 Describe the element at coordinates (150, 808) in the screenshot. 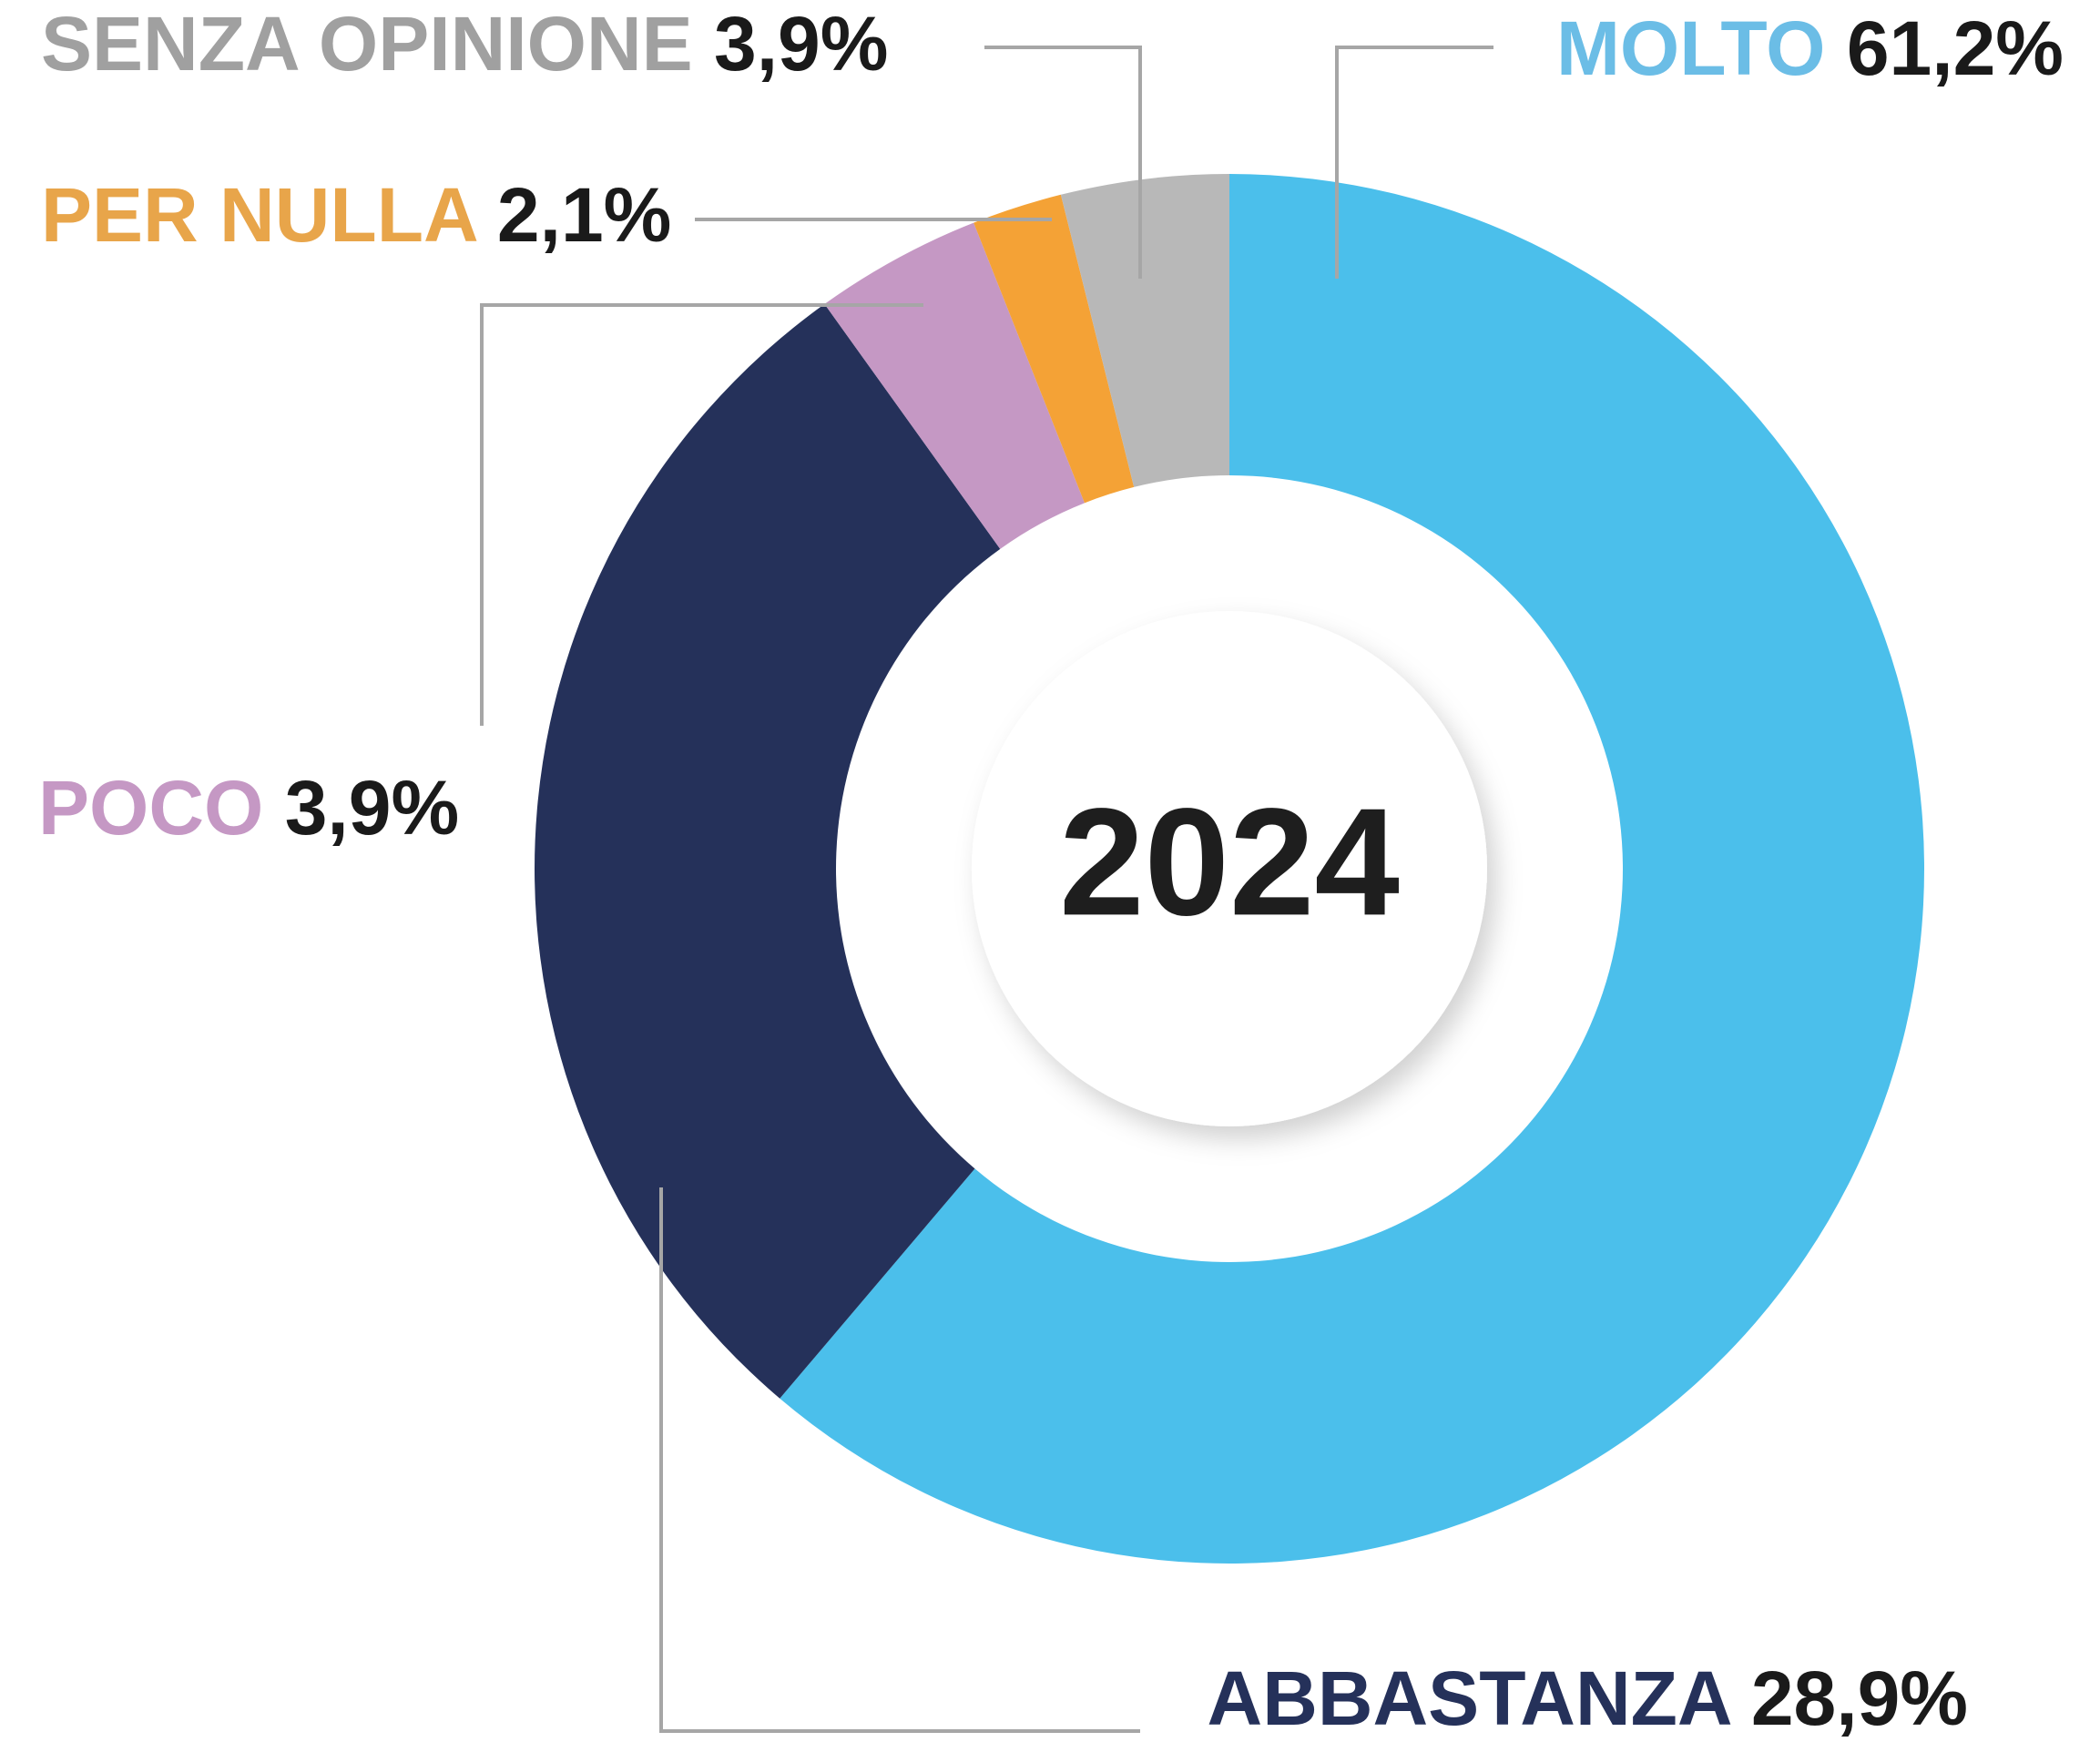

I see `category-name: POCO` at that location.